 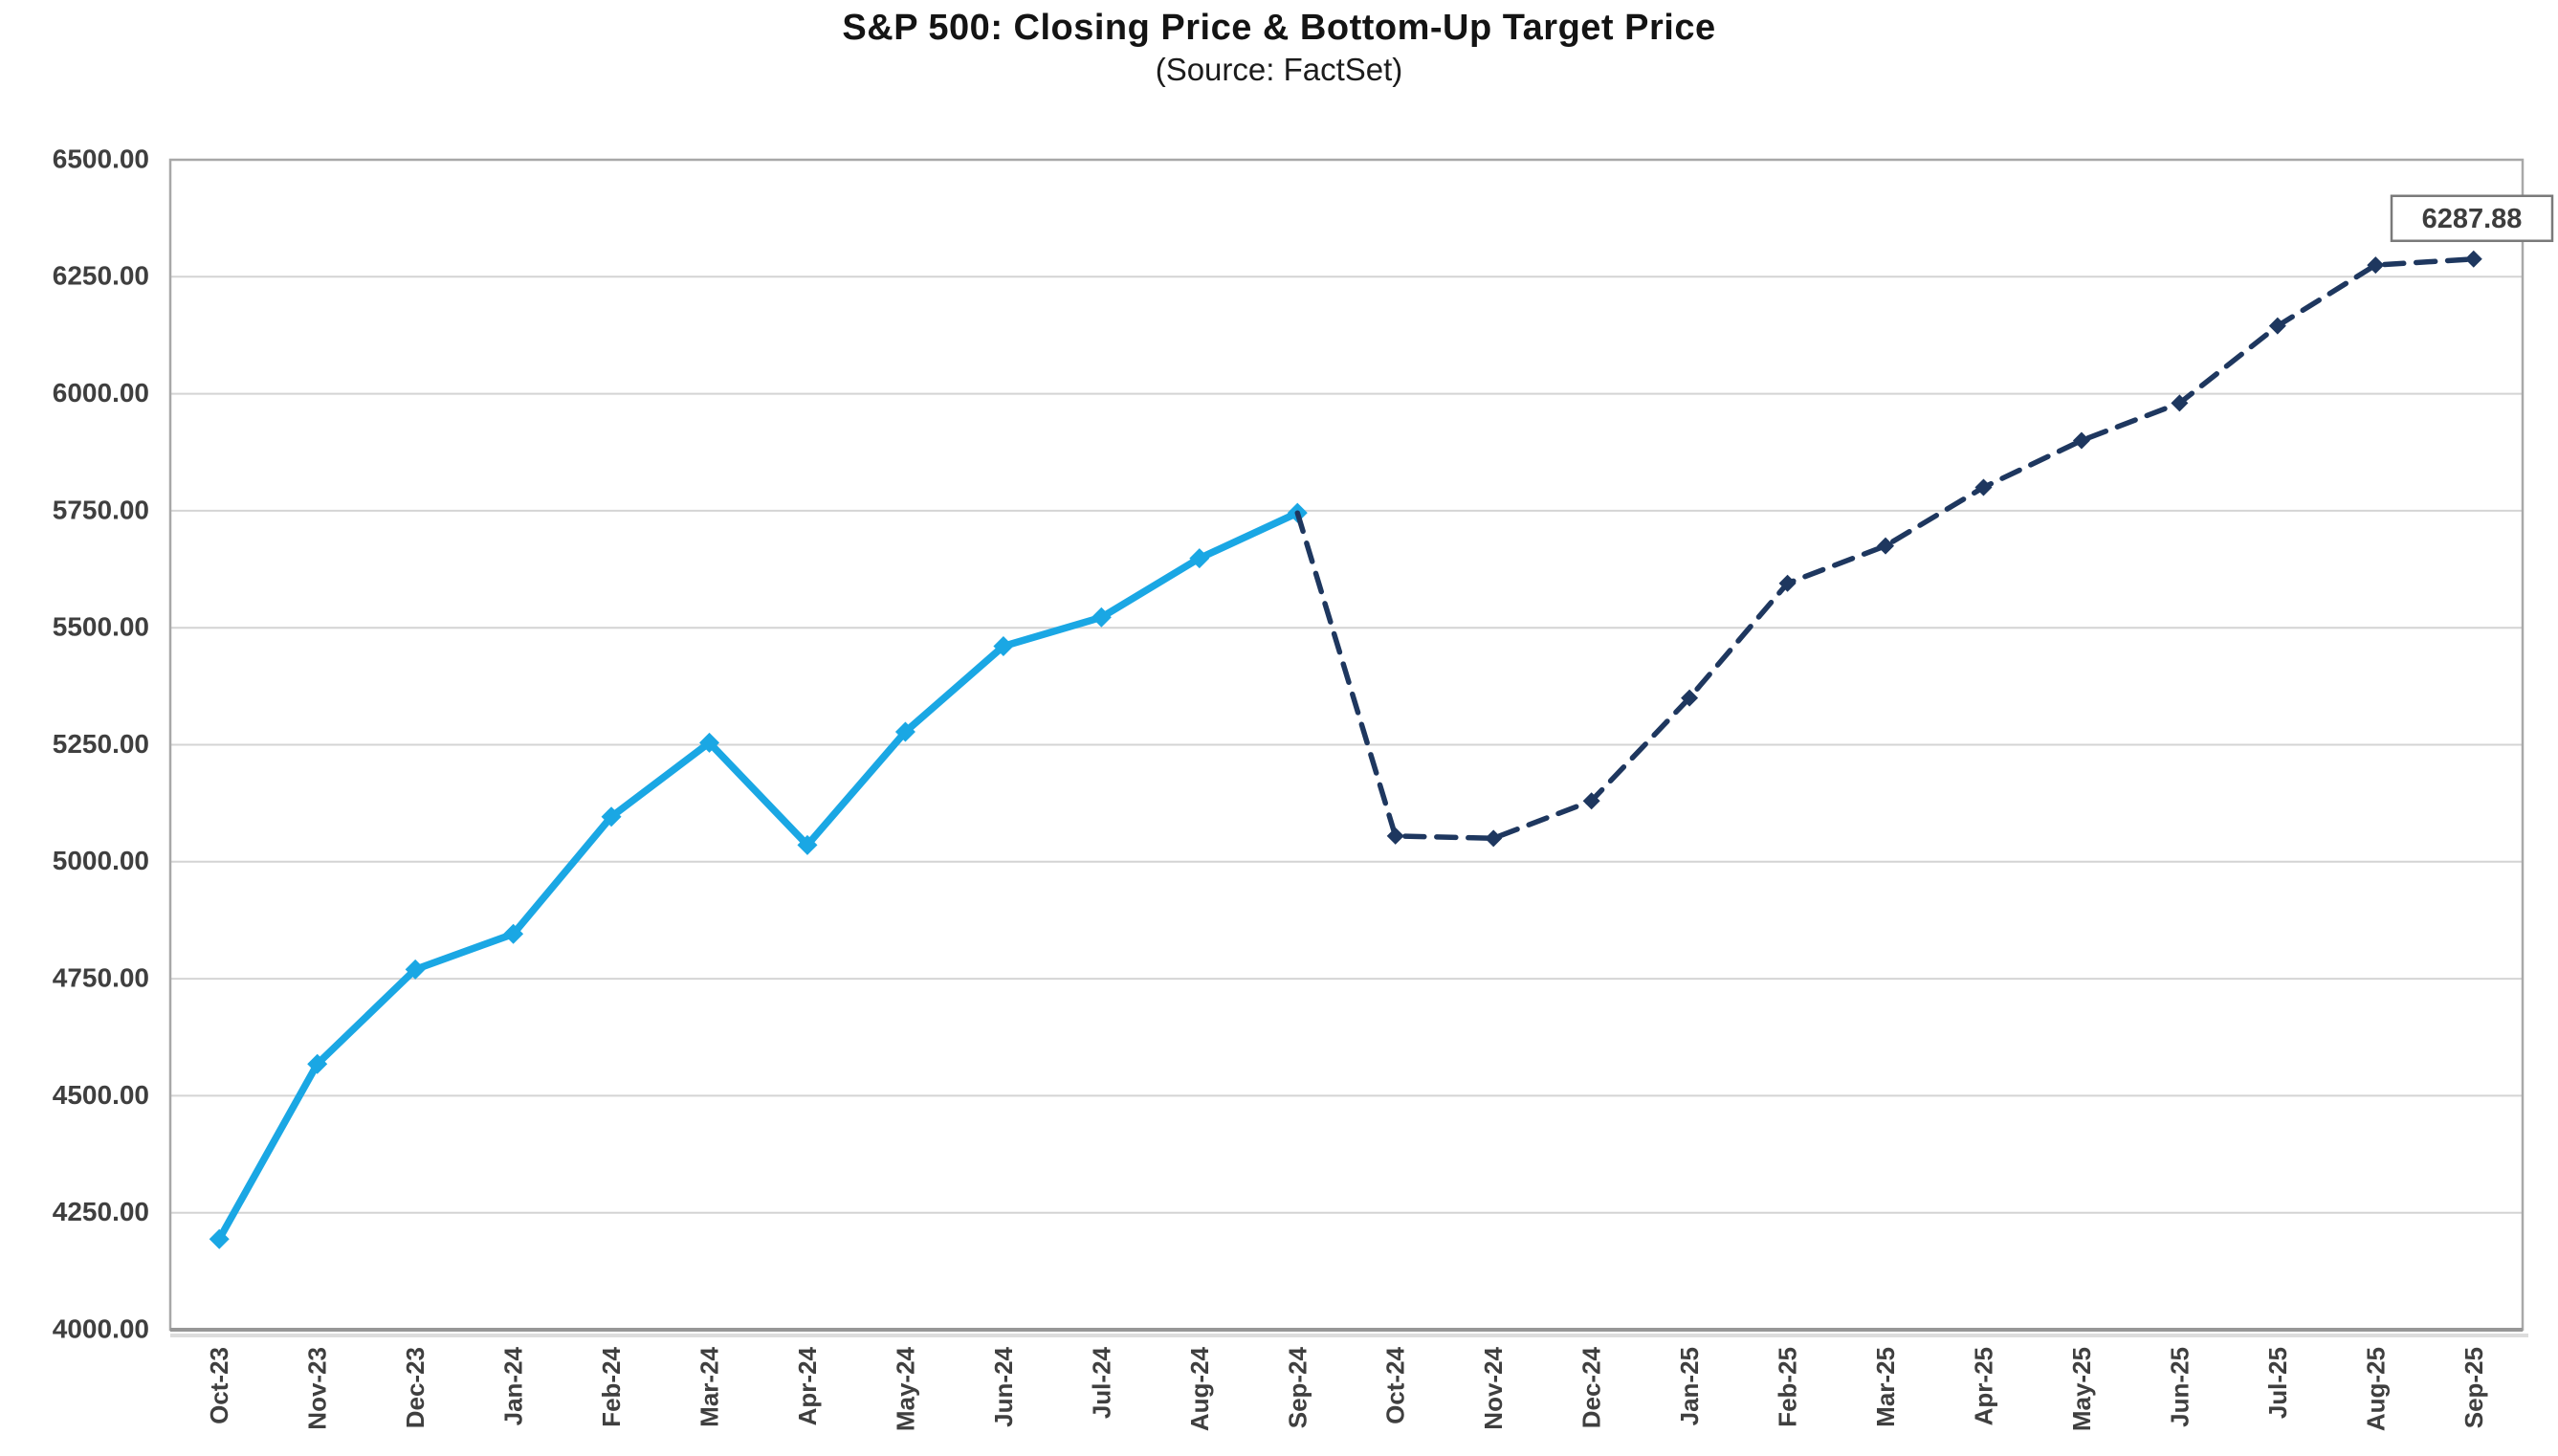 I want to click on y-tick-label: 5250.00, so click(x=101, y=744).